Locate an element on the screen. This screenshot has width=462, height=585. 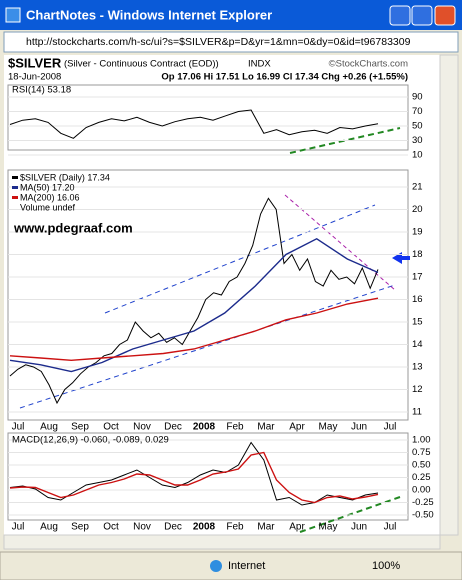
y-tick-label: 11 is located at coordinates (417, 412).